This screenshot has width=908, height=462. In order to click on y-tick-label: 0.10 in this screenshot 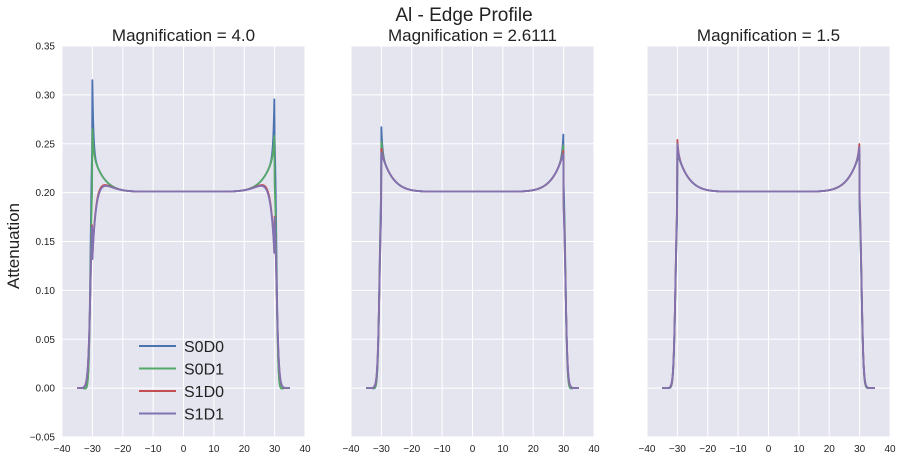, I will do `click(46, 291)`.